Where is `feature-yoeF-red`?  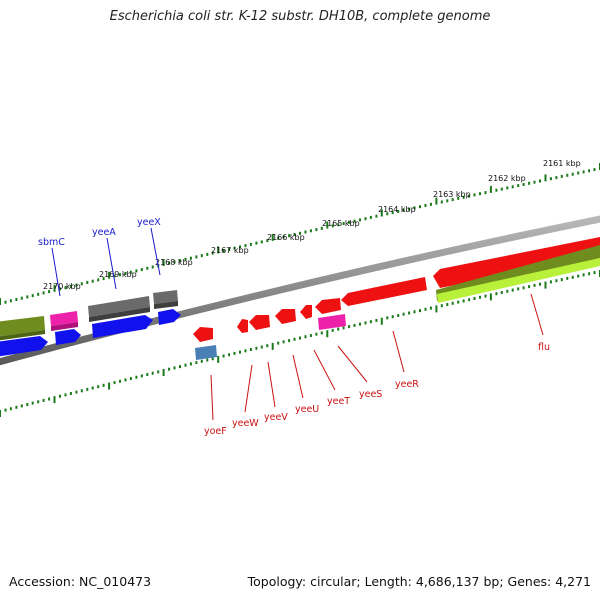 feature-yoeF-red is located at coordinates (203, 334).